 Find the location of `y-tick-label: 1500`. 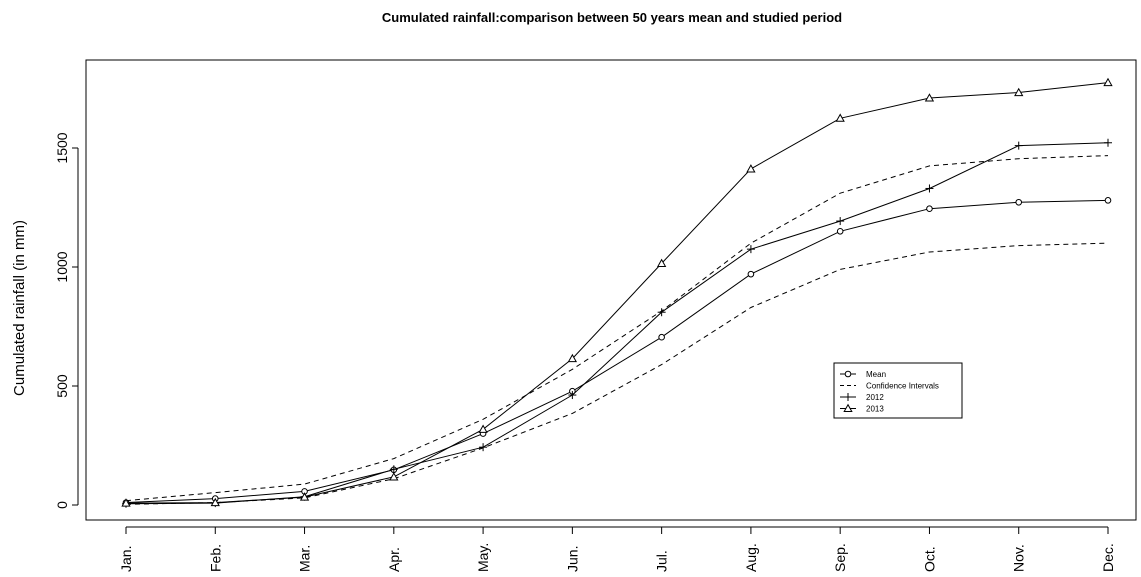

y-tick-label: 1500 is located at coordinates (62, 147).